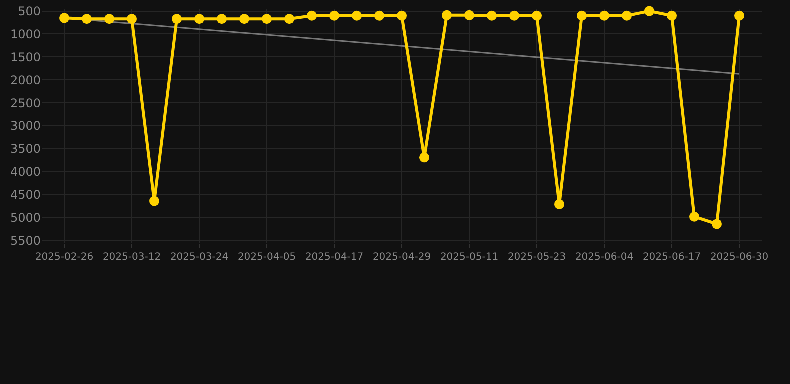  I want to click on y-tick-label: 2000, so click(25, 80).